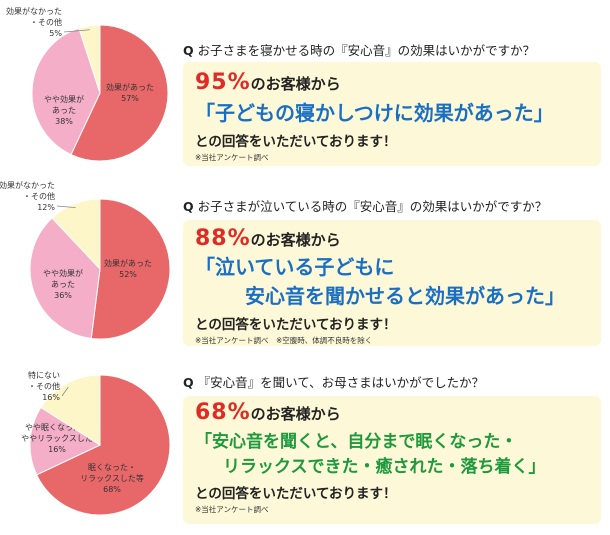 This screenshot has height=535, width=610. Describe the element at coordinates (112, 489) in the screenshot. I see `slice-value-label: 68%` at that location.